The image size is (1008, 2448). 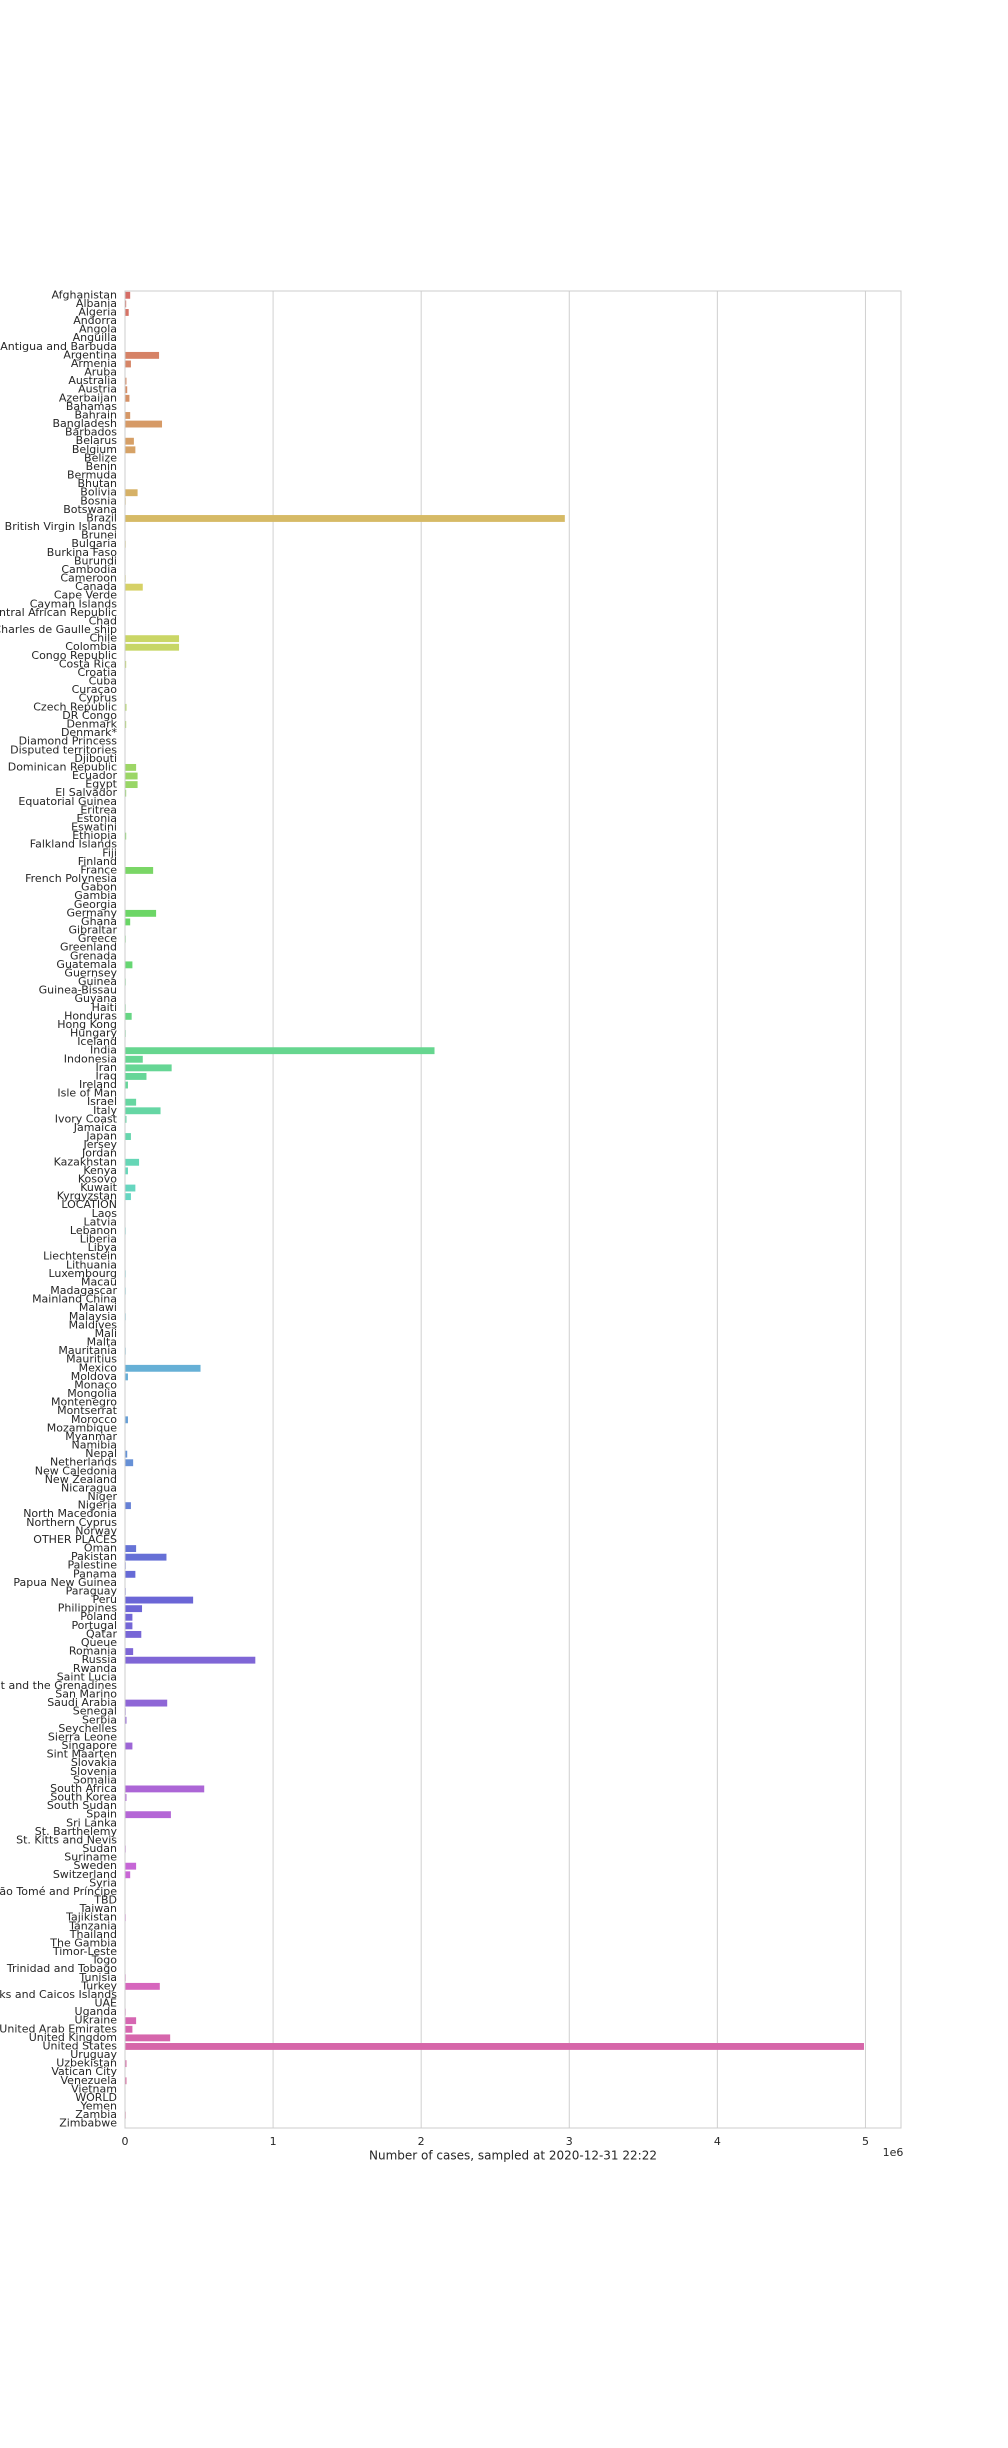 What do you see at coordinates (98, 1187) in the screenshot?
I see `y-tick-label: Kuwait` at bounding box center [98, 1187].